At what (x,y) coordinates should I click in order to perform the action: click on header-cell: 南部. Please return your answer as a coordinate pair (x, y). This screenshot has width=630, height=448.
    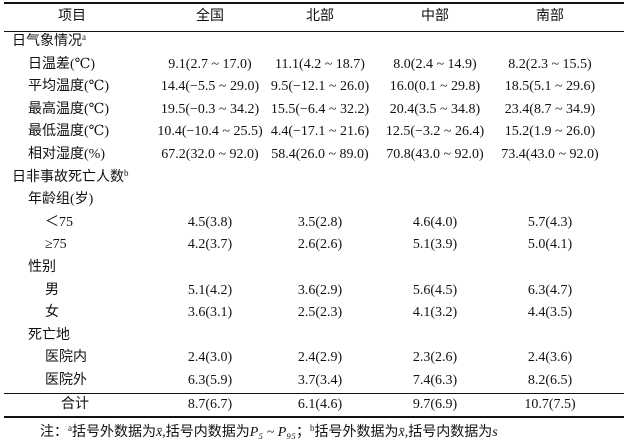
    Looking at the image, I should click on (550, 16).